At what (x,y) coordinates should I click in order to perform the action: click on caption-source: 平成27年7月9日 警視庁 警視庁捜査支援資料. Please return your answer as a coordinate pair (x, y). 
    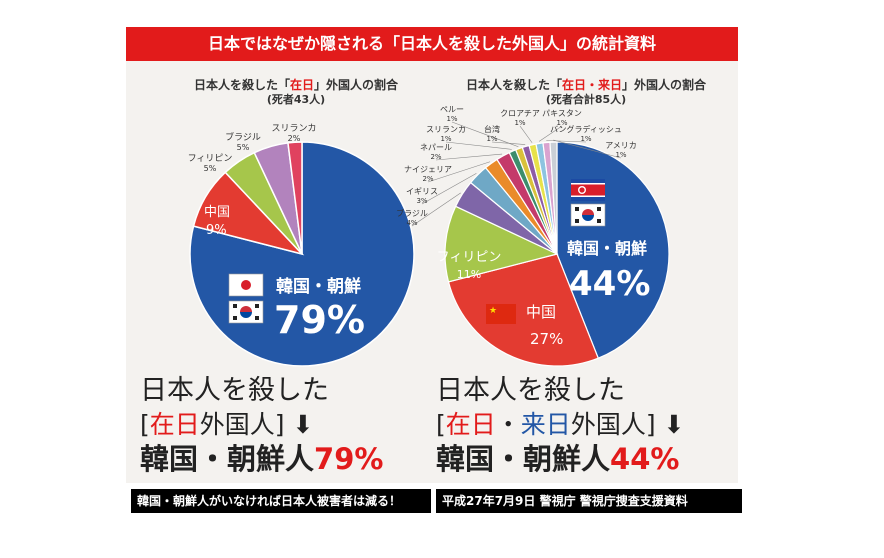
    Looking at the image, I should click on (589, 501).